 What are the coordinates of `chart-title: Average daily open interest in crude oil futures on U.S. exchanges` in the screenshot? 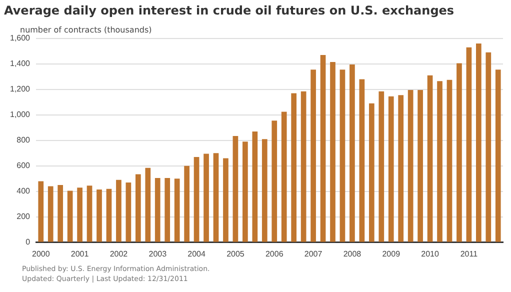 It's located at (229, 10).